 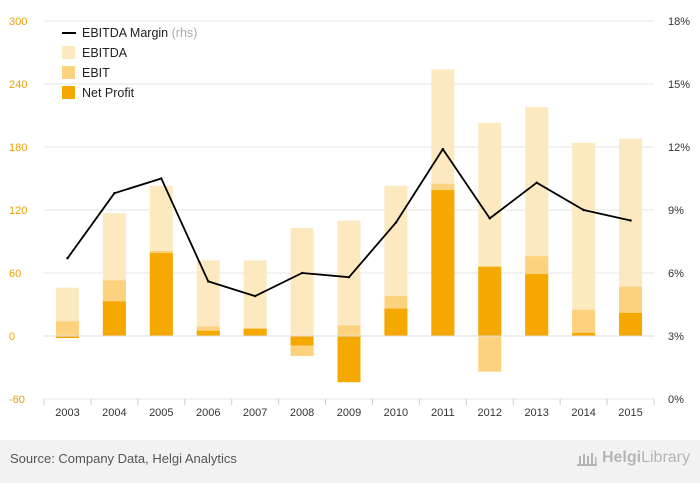 I want to click on brand-name: HelgiLibrary, so click(x=646, y=458).